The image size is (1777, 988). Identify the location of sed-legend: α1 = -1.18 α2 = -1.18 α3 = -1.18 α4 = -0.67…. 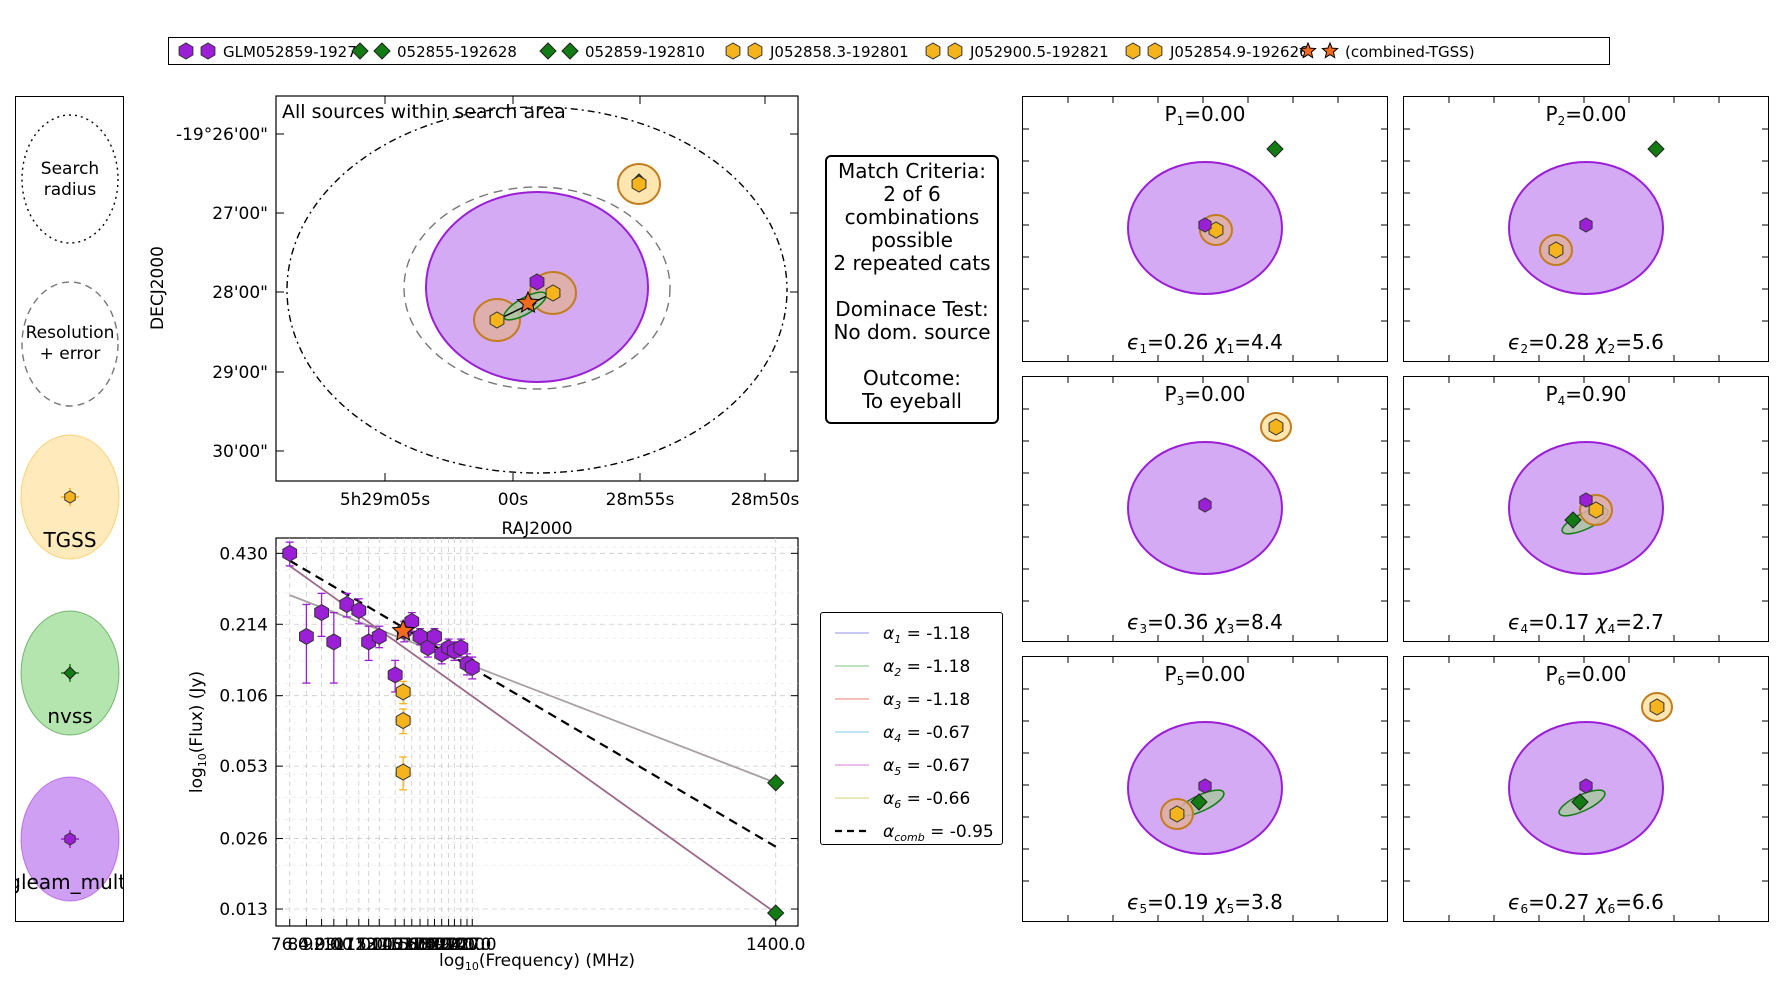
(911, 728).